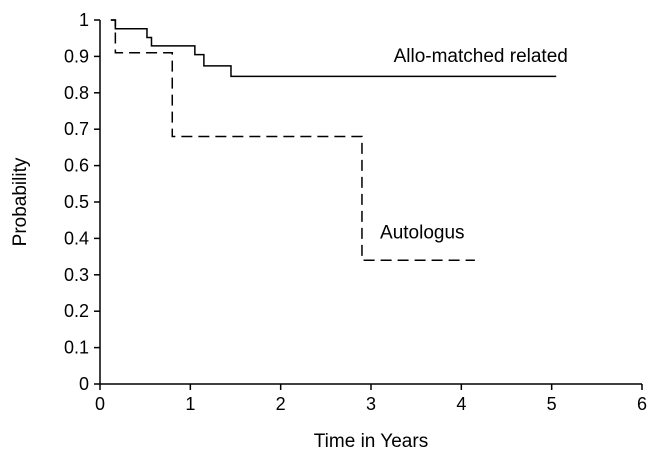  I want to click on y-tick-label: 0.1, so click(76, 348).